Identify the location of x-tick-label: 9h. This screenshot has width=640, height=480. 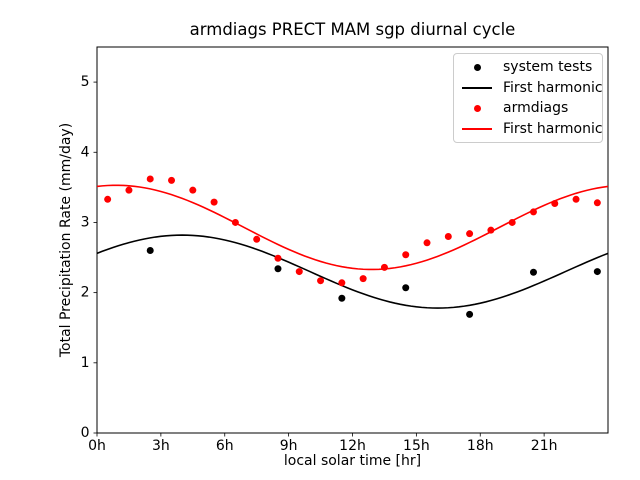
(289, 446).